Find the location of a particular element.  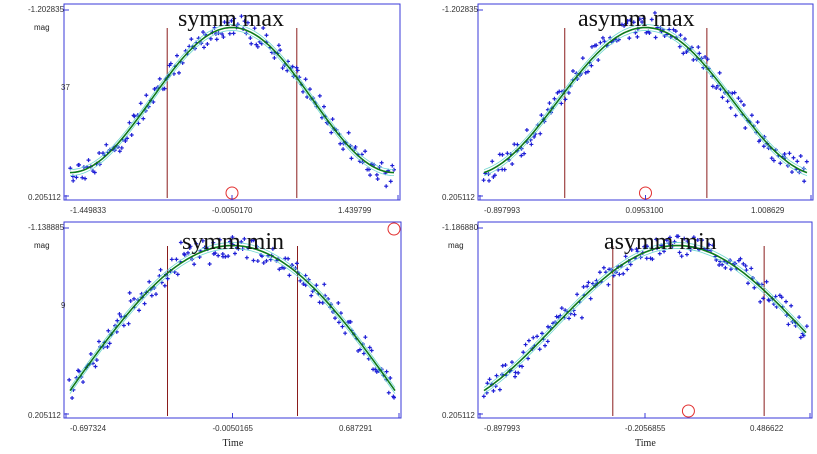

x-tick-label: -0.897993 is located at coordinates (502, 210).